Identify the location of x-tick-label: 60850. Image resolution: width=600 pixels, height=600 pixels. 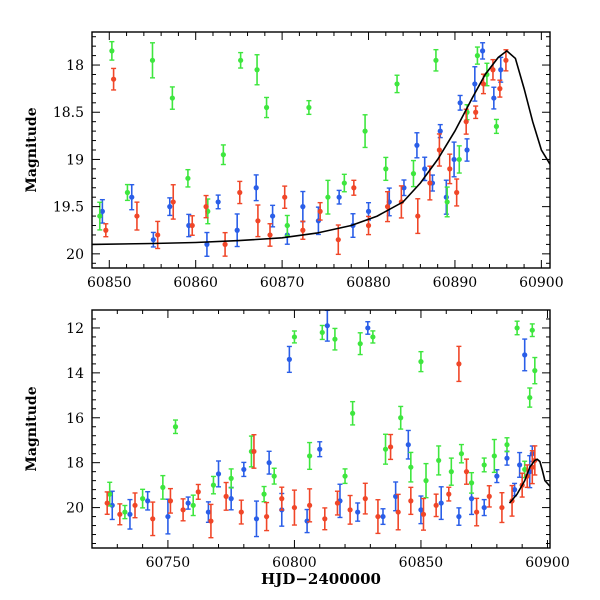
(421, 563).